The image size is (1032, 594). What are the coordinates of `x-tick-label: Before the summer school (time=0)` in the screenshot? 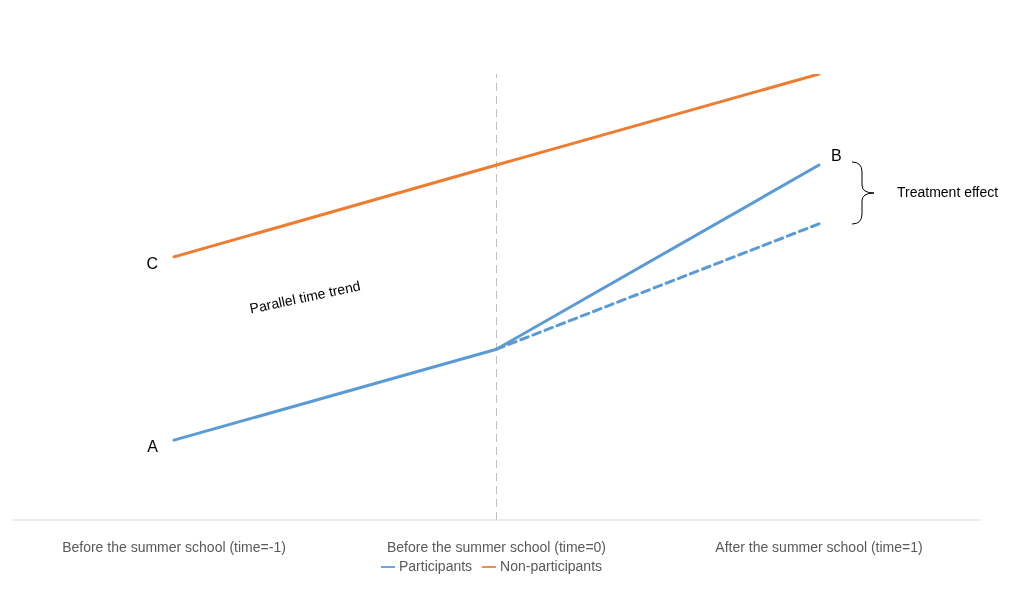 It's located at (496, 546).